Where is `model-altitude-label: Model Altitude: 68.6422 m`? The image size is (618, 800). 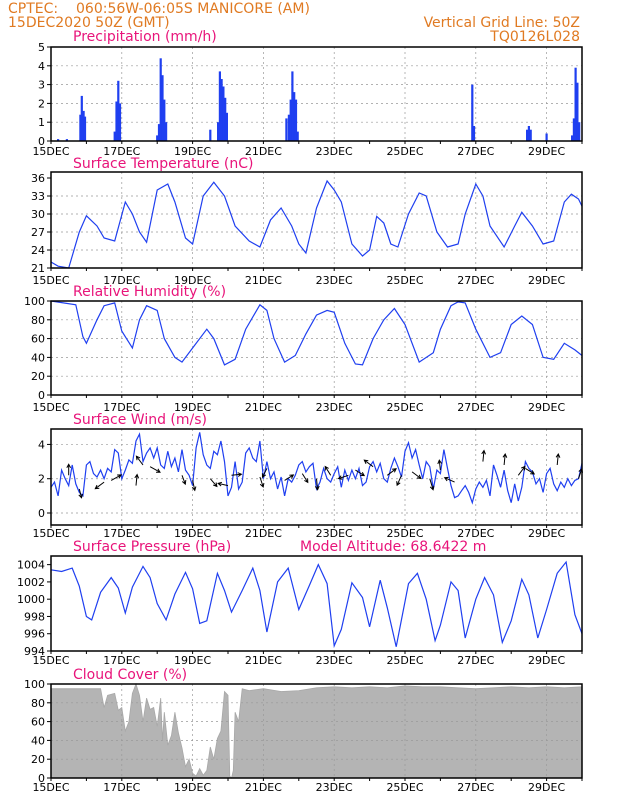
model-altitude-label: Model Altitude: 68.6422 m is located at coordinates (393, 547).